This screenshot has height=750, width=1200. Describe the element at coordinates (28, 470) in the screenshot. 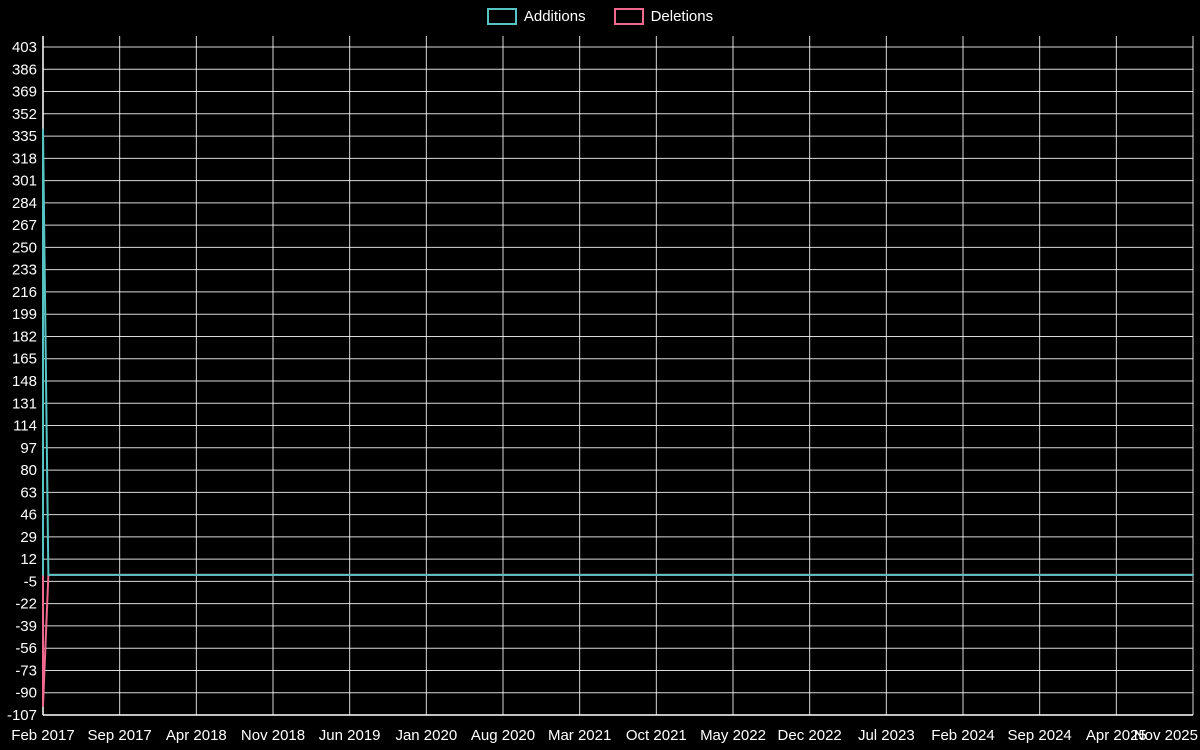

I see `y-tick-label: 80` at that location.